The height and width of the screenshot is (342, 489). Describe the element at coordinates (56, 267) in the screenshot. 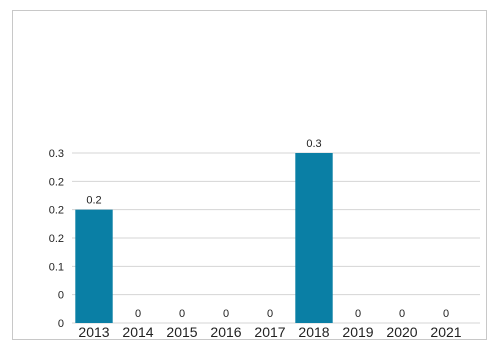

I see `y-tick-label: 0.1` at that location.